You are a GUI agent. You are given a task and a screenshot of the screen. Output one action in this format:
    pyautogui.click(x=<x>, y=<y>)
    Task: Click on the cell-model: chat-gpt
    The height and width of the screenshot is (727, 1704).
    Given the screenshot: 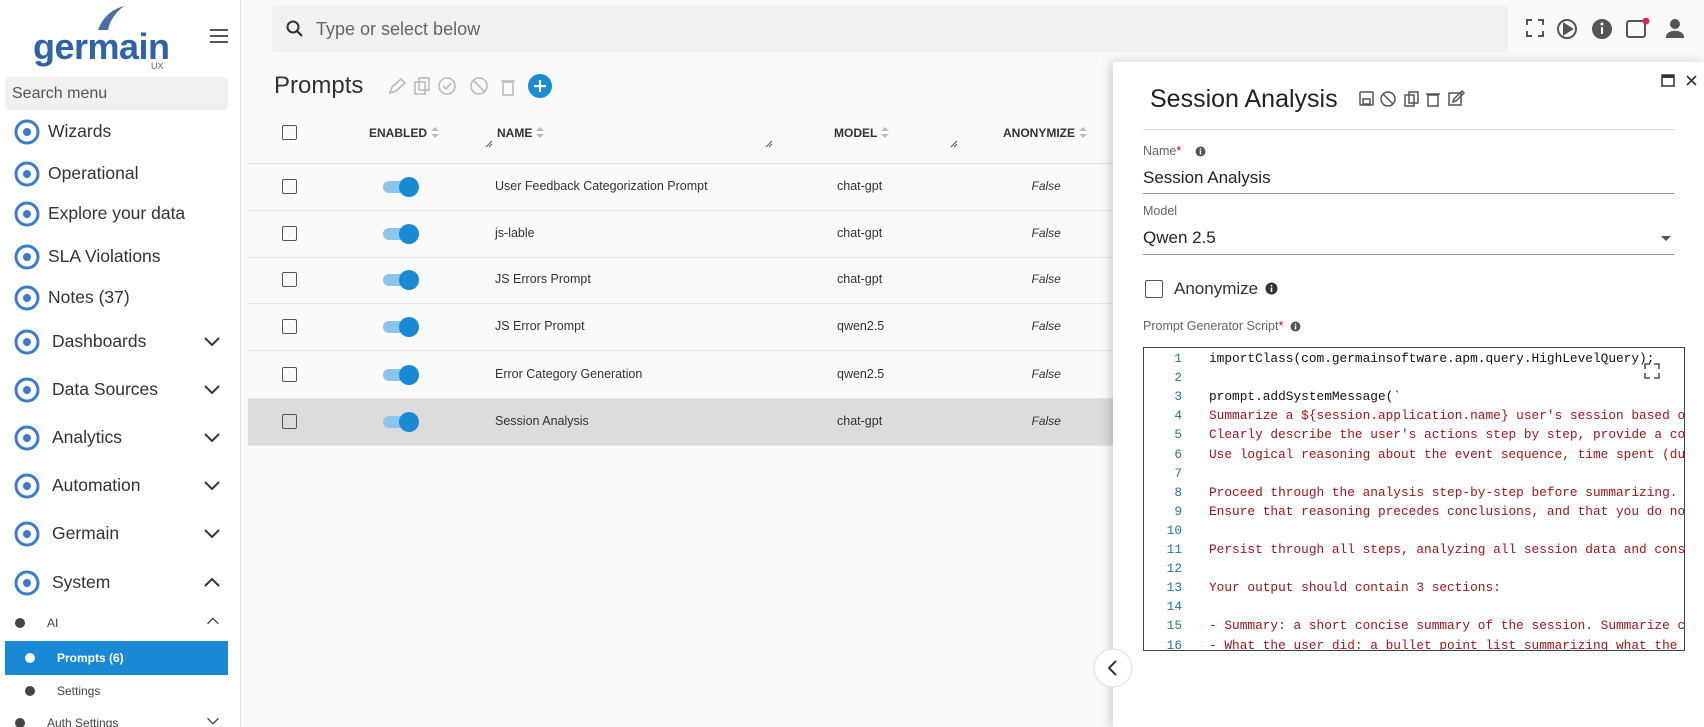 What is the action you would take?
    pyautogui.click(x=860, y=421)
    